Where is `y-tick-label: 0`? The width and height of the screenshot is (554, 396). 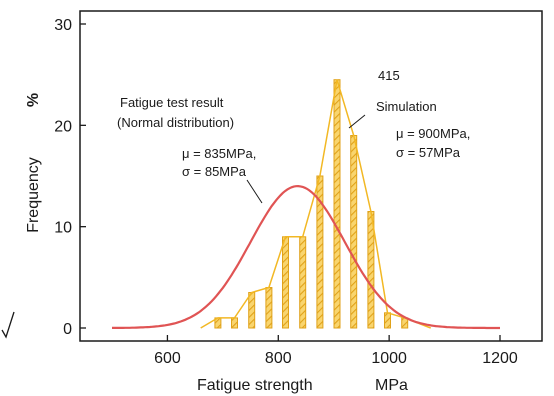
y-tick-label: 0 is located at coordinates (67, 329).